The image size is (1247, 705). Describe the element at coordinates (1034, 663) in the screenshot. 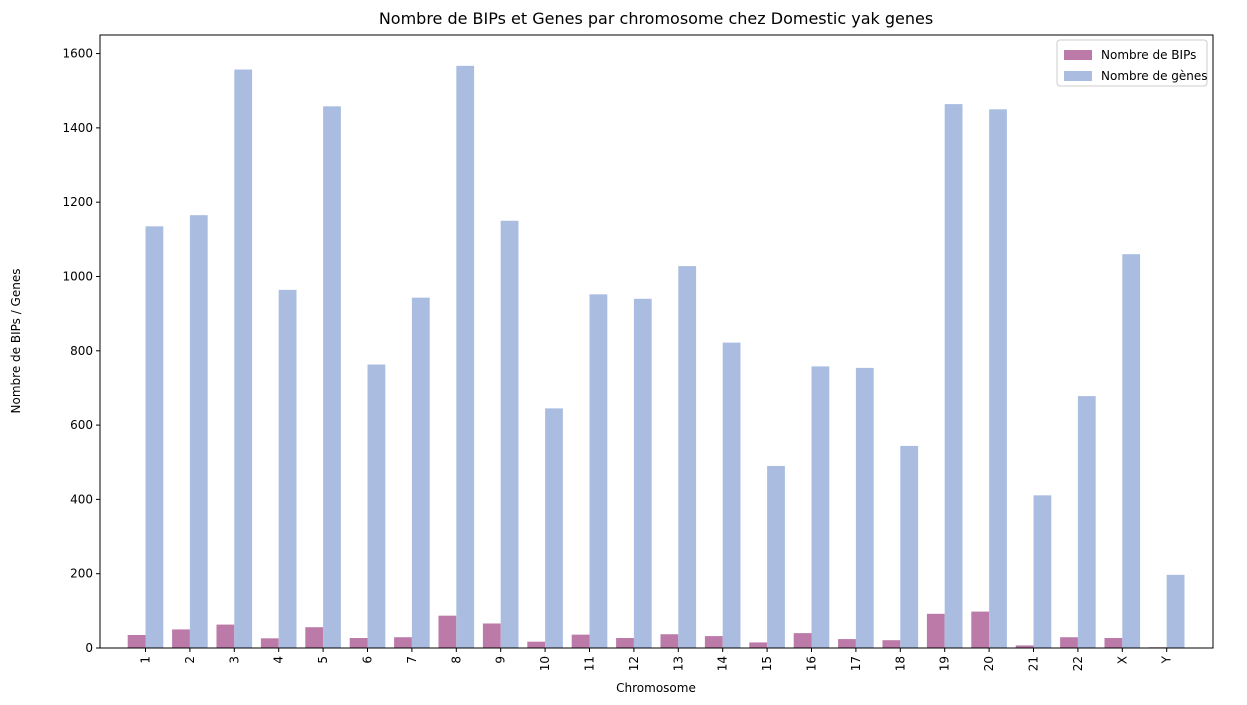

I see `x-tick-label: 21` at that location.